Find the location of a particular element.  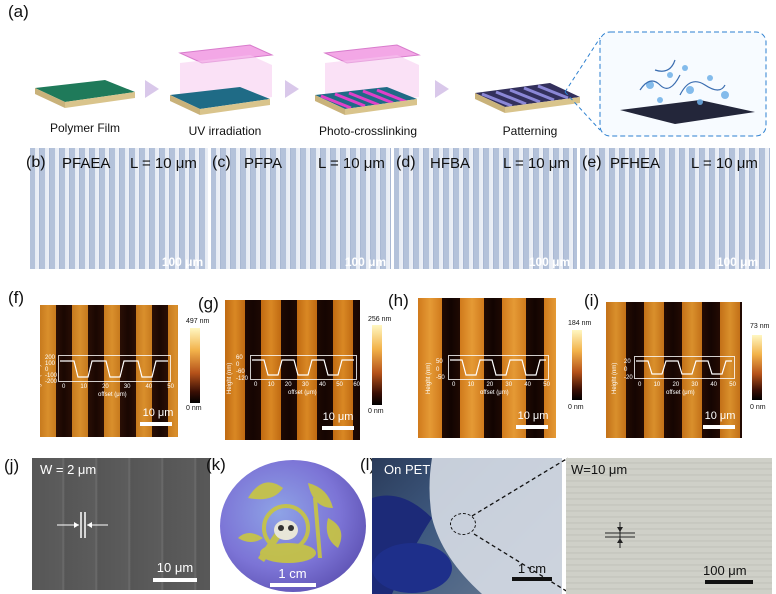

afm-h-cbar-max: 184 nm is located at coordinates (580, 323).